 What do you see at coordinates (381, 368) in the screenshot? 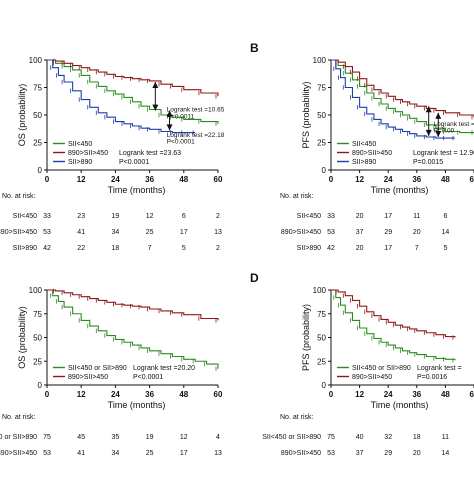
I see `legend-entry: SII<450 or SII>890` at bounding box center [381, 368].